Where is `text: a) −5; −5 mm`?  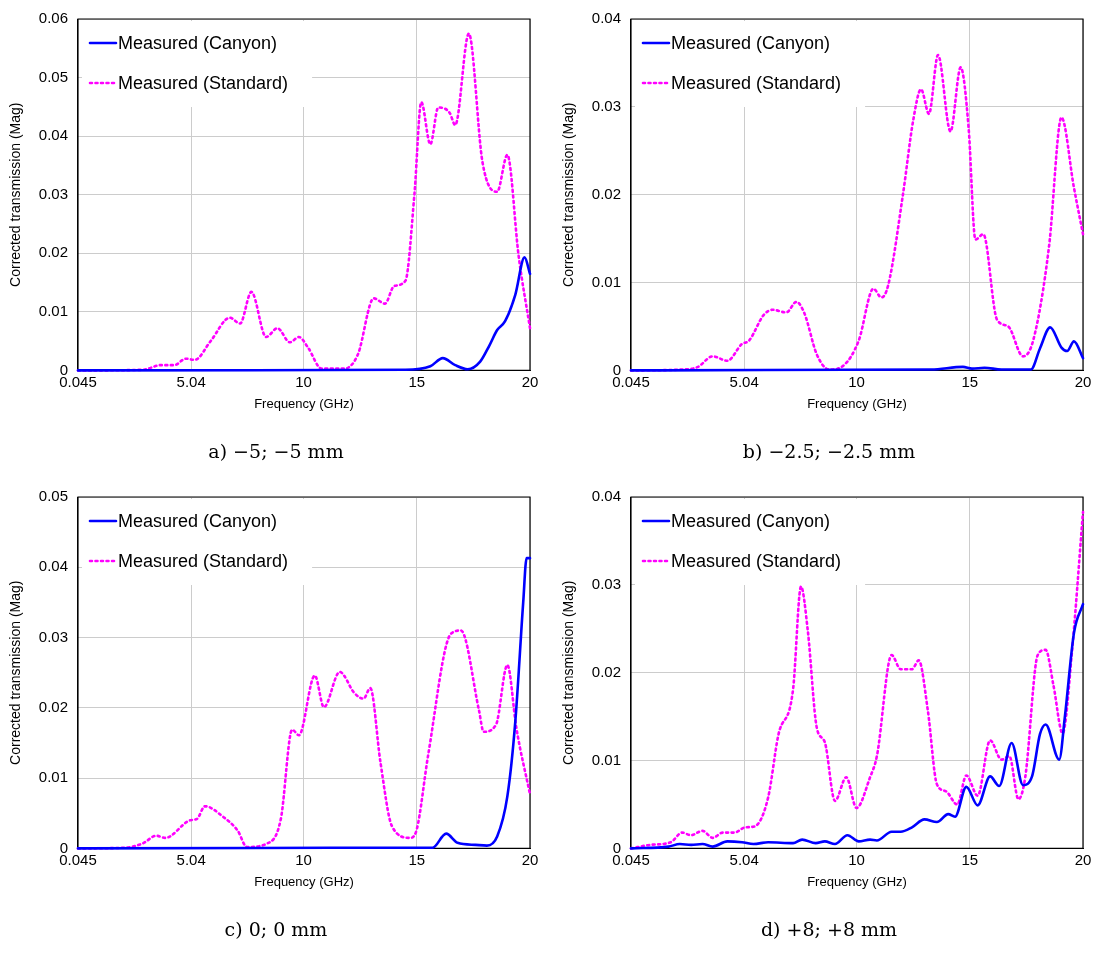
text: a) −5; −5 mm is located at coordinates (276, 451).